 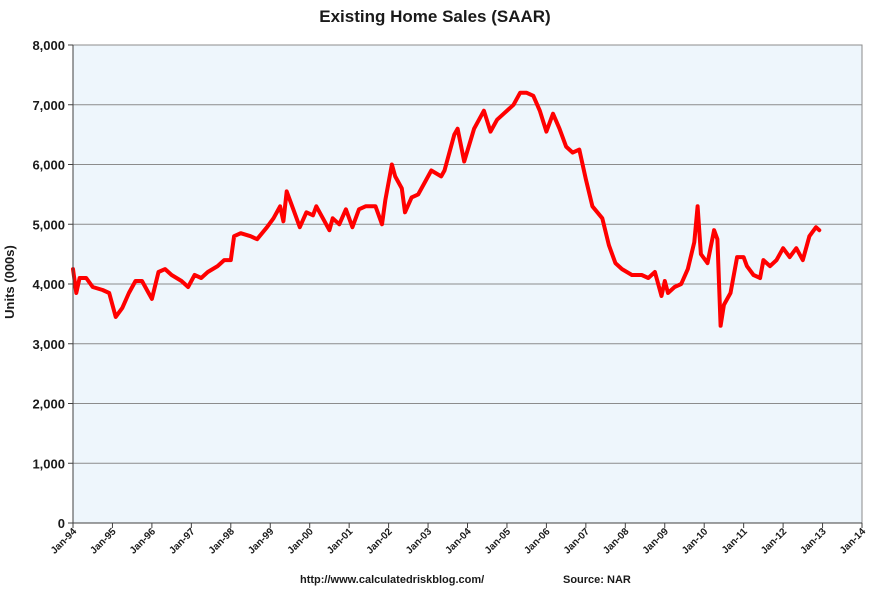 What do you see at coordinates (434, 16) in the screenshot?
I see `chart-title: Existing Home Sales (SAAR)` at bounding box center [434, 16].